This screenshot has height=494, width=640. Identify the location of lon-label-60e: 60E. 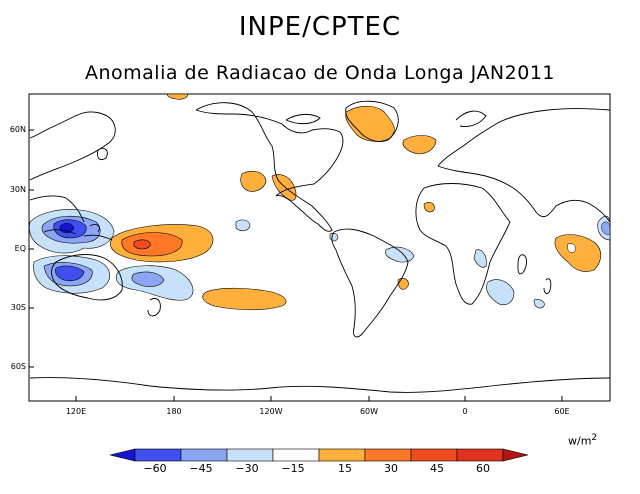
(562, 411).